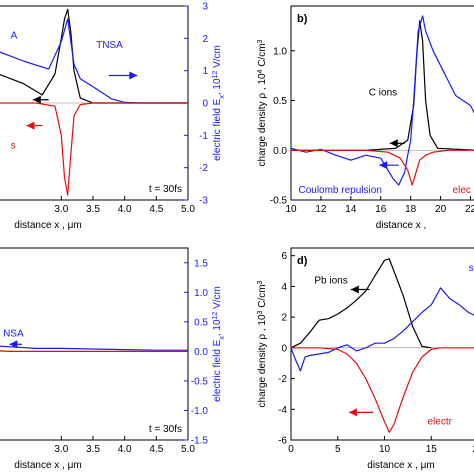 This screenshot has width=474, height=474. Describe the element at coordinates (339, 190) in the screenshot. I see `annotation-label: Coulomb repulsion` at that location.